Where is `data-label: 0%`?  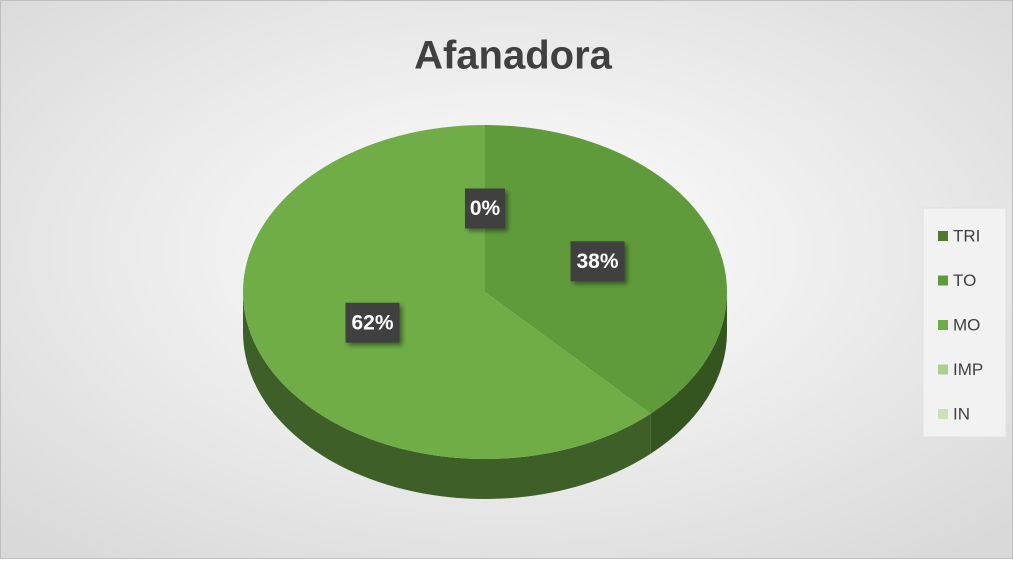 data-label: 0% is located at coordinates (485, 208).